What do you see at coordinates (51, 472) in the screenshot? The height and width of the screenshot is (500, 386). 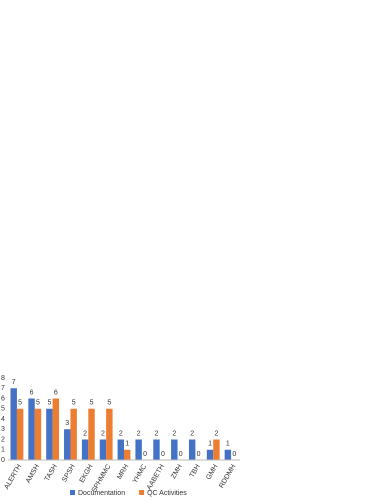 I see `x-tick-label: TASH` at bounding box center [51, 472].